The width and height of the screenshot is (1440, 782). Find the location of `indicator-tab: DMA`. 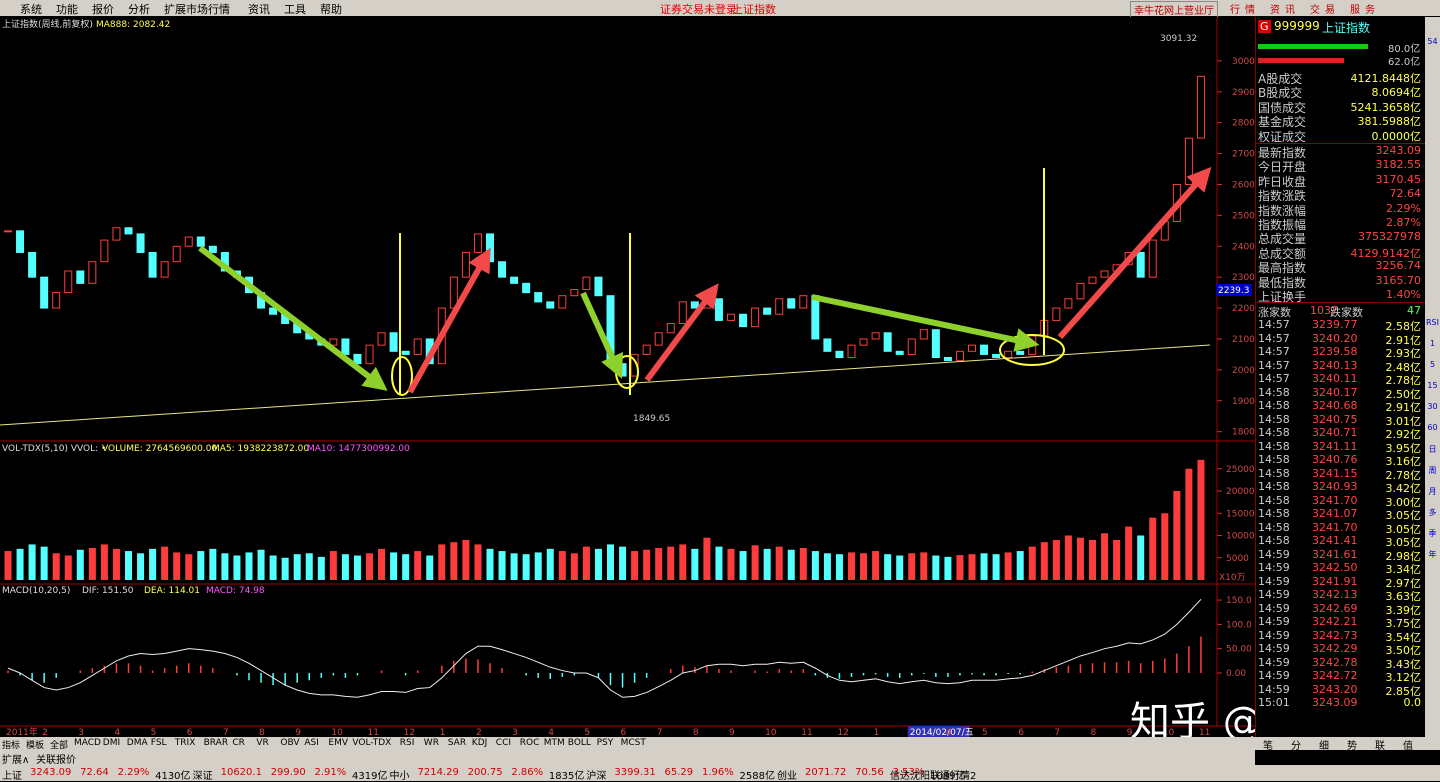

indicator-tab: DMA is located at coordinates (137, 743).